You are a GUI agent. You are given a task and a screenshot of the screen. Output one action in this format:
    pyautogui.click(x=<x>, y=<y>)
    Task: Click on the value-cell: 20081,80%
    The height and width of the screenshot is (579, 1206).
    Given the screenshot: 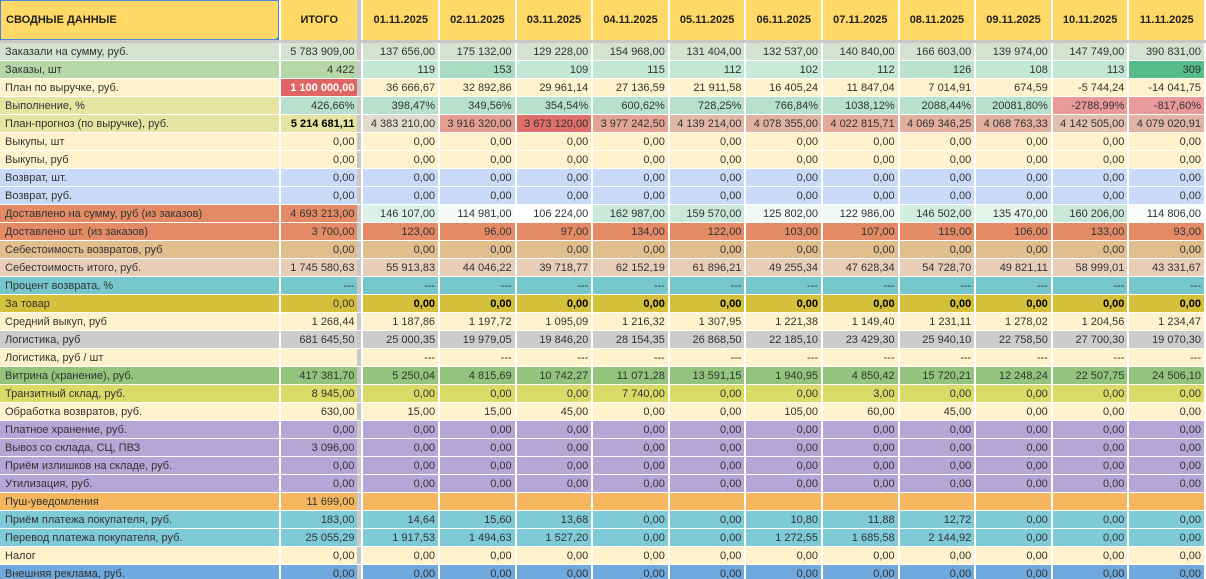 What is the action you would take?
    pyautogui.click(x=1013, y=105)
    